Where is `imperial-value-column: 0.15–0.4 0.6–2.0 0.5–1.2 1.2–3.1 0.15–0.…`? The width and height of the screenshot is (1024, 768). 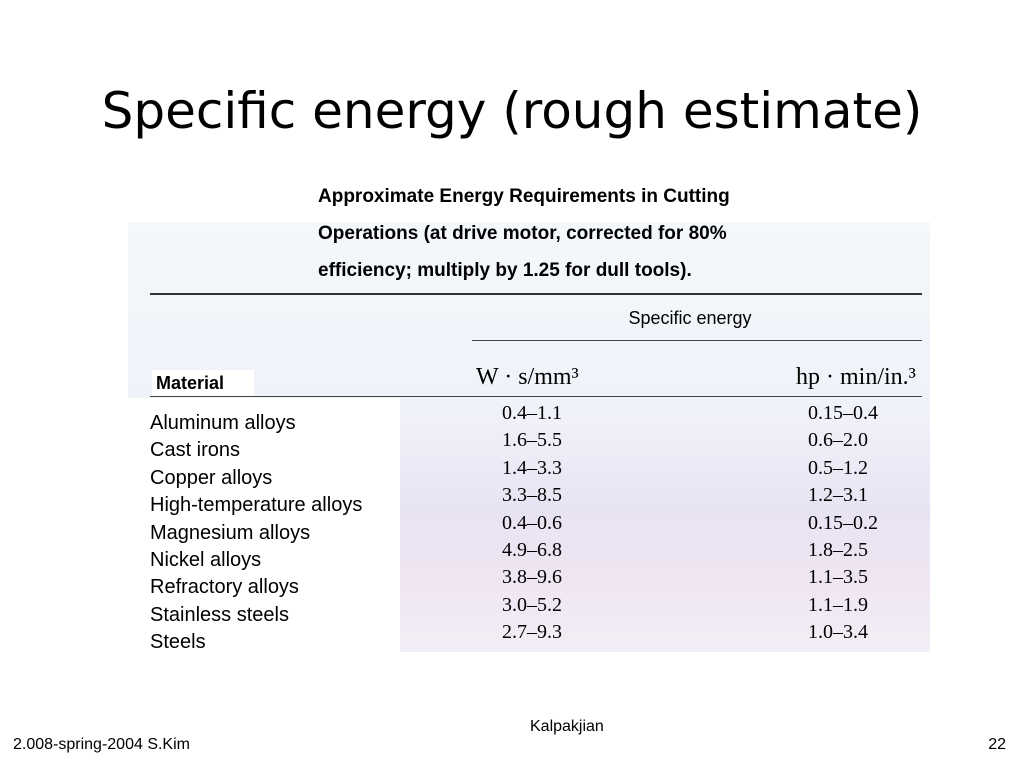 imperial-value-column: 0.15–0.4 0.6–2.0 0.5–1.2 1.2–3.1 0.15–0.… is located at coordinates (843, 523).